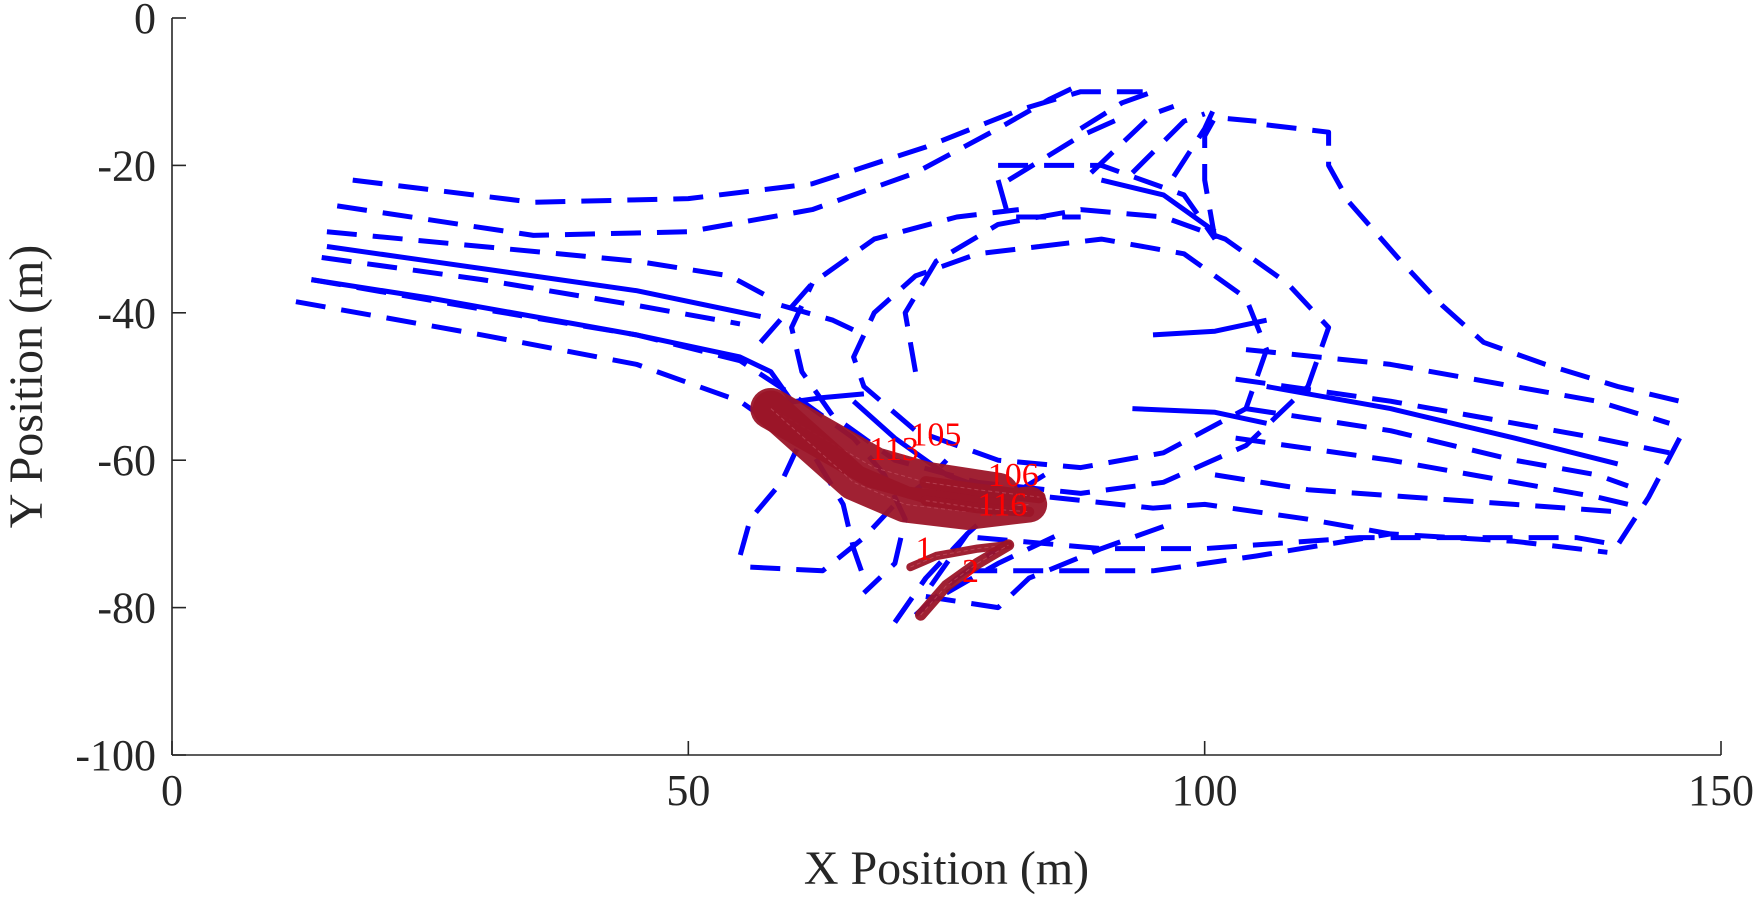 This screenshot has height=899, width=1761. What do you see at coordinates (970, 571) in the screenshot?
I see `vehicle-label-2: 2` at bounding box center [970, 571].